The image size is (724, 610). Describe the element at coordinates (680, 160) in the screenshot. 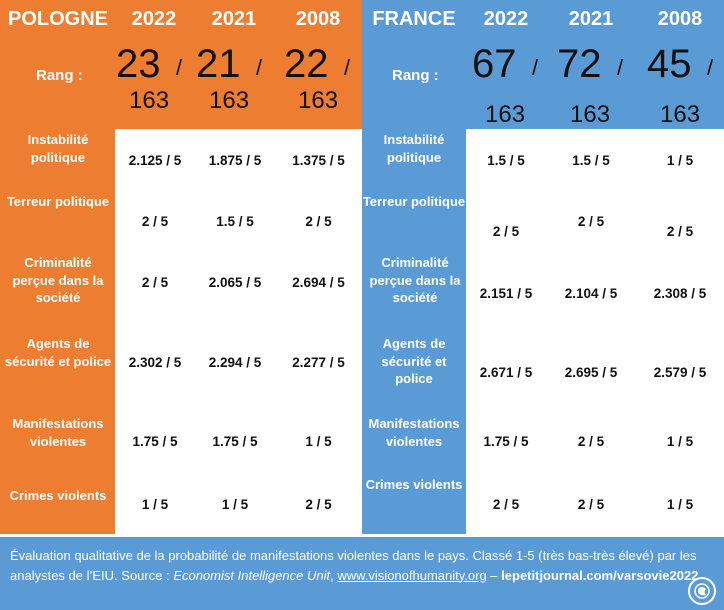

I see `france-cell-instabilite-2008: 1 / 5` at that location.